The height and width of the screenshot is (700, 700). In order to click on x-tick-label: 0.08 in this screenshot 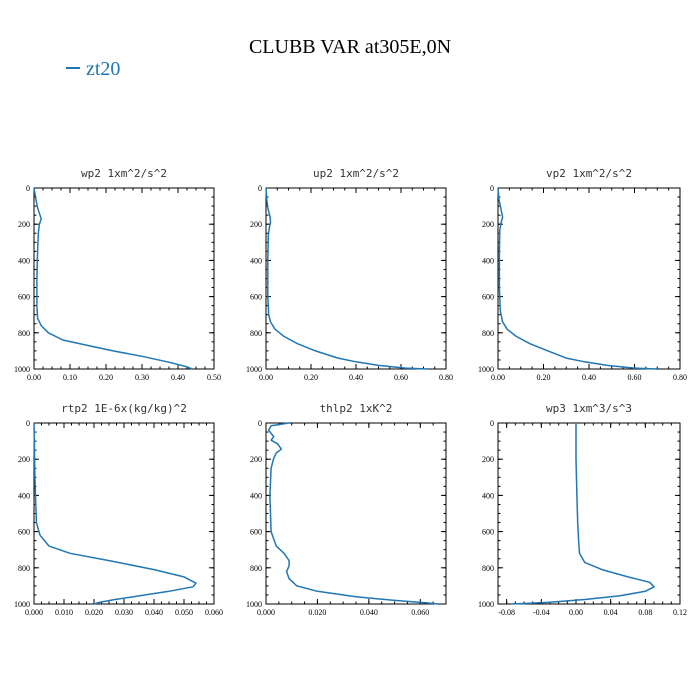, I will do `click(645, 612)`.